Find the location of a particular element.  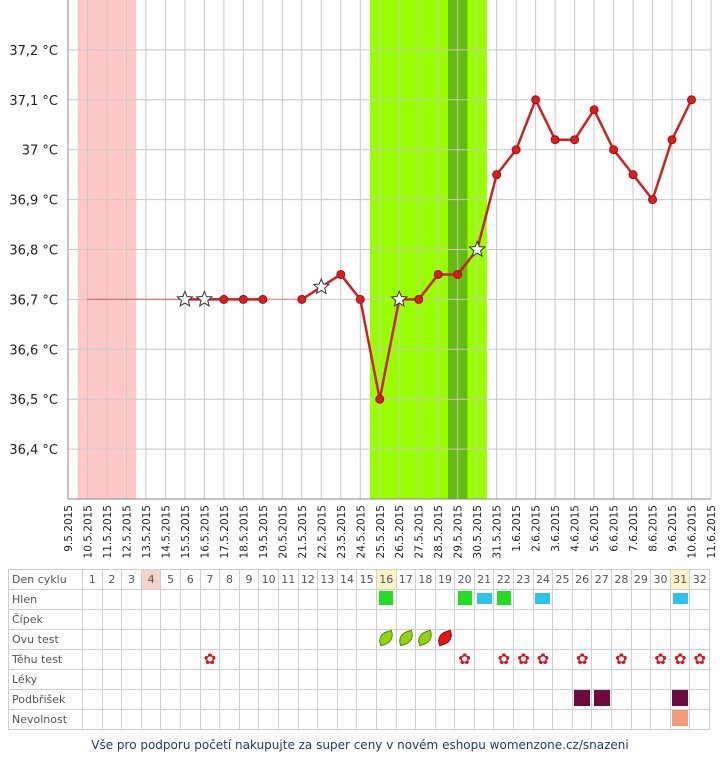

x-tick-label: 25.5.2015 is located at coordinates (381, 531).